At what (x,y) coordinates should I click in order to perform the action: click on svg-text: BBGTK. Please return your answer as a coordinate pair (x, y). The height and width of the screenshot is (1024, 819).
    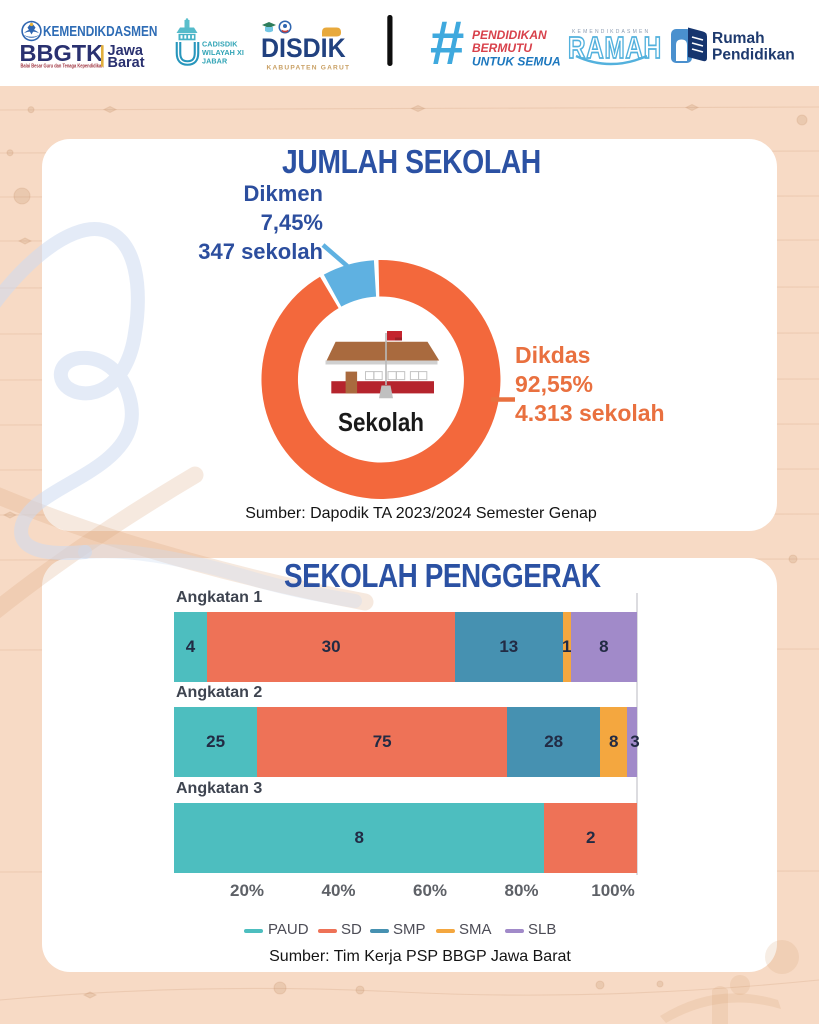
    Looking at the image, I should click on (62, 53).